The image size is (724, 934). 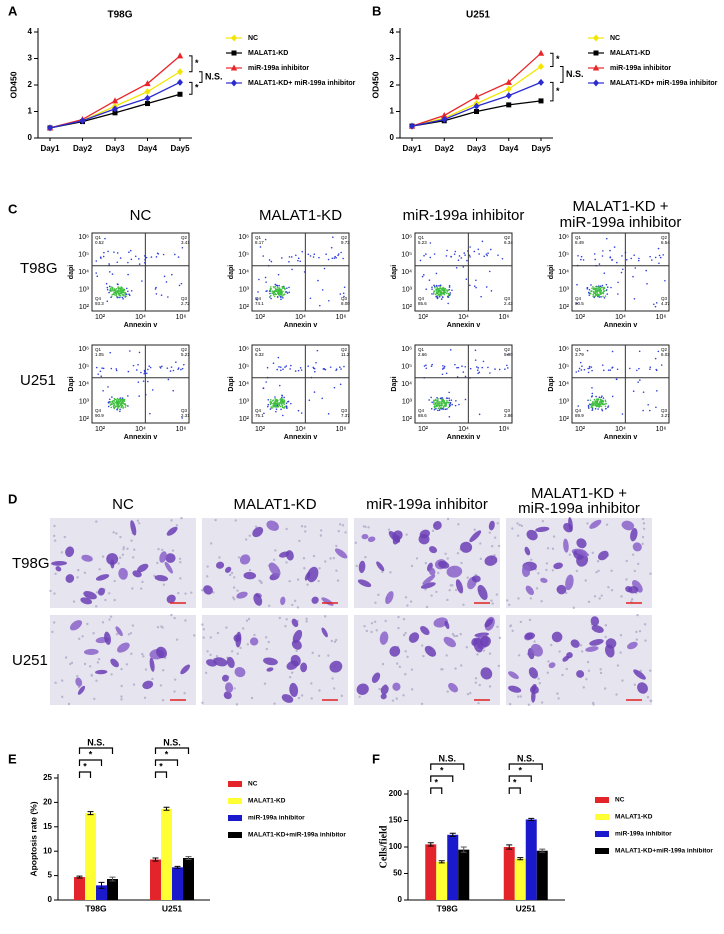 I want to click on legend-swatch, so click(x=602, y=800).